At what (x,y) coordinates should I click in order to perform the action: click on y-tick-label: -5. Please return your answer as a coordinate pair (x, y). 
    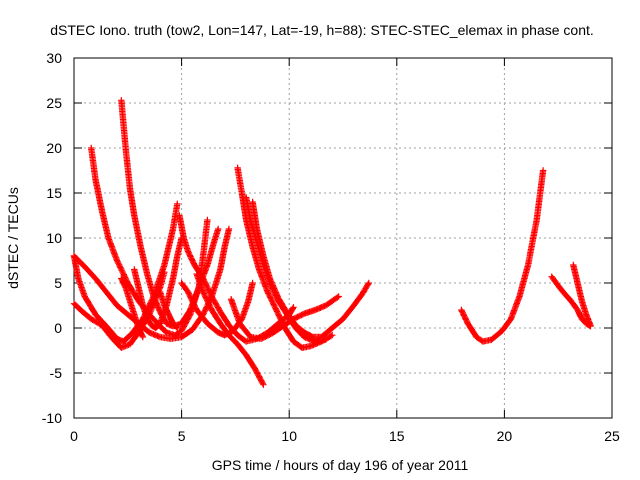
    Looking at the image, I should click on (56, 373).